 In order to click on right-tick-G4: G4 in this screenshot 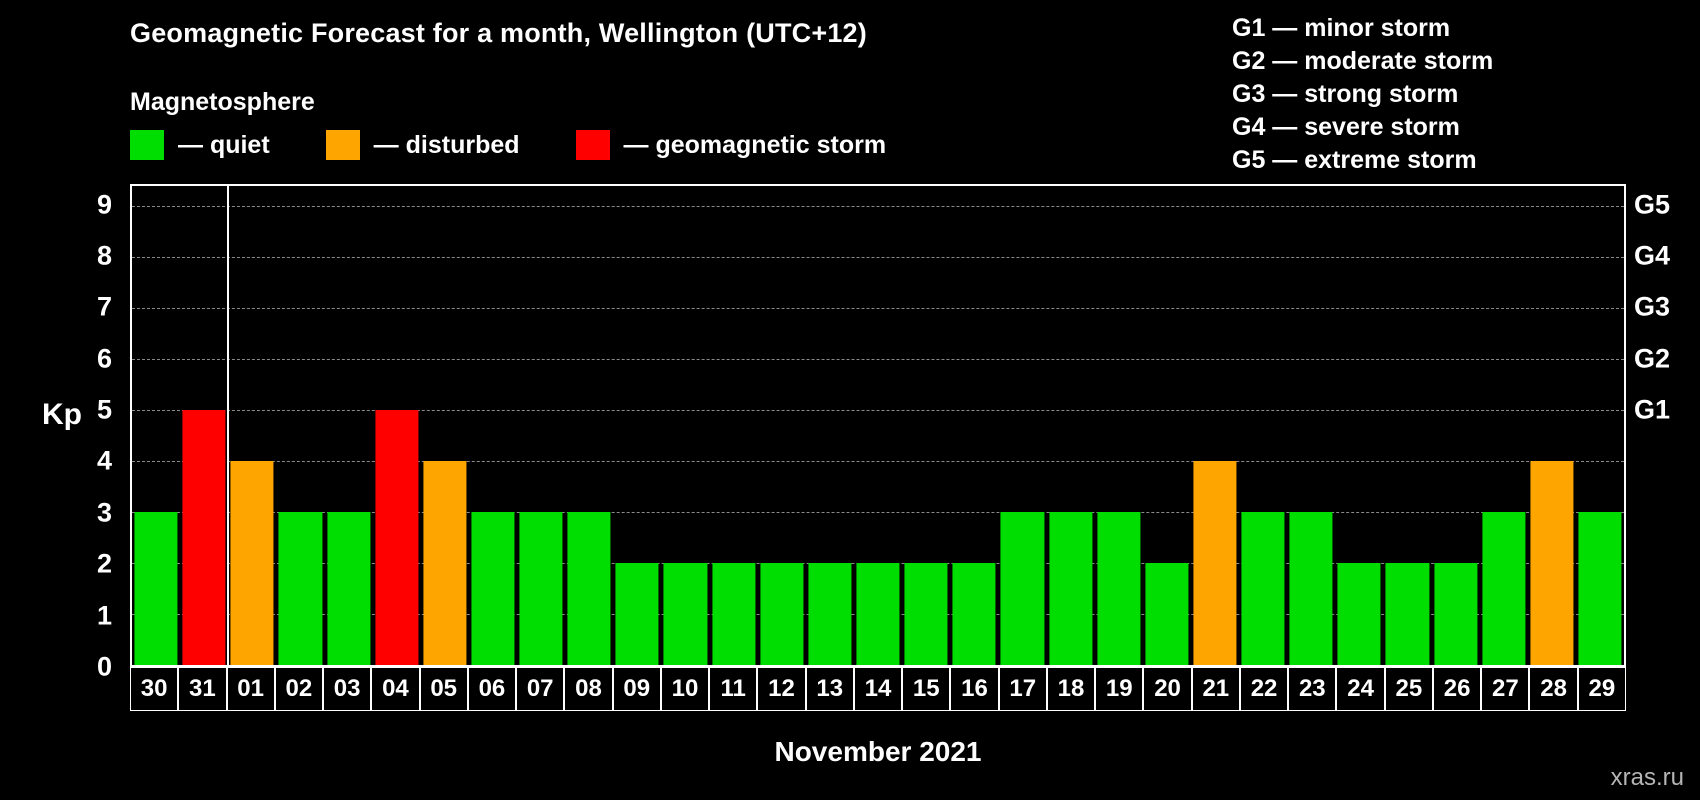, I will do `click(1652, 255)`.